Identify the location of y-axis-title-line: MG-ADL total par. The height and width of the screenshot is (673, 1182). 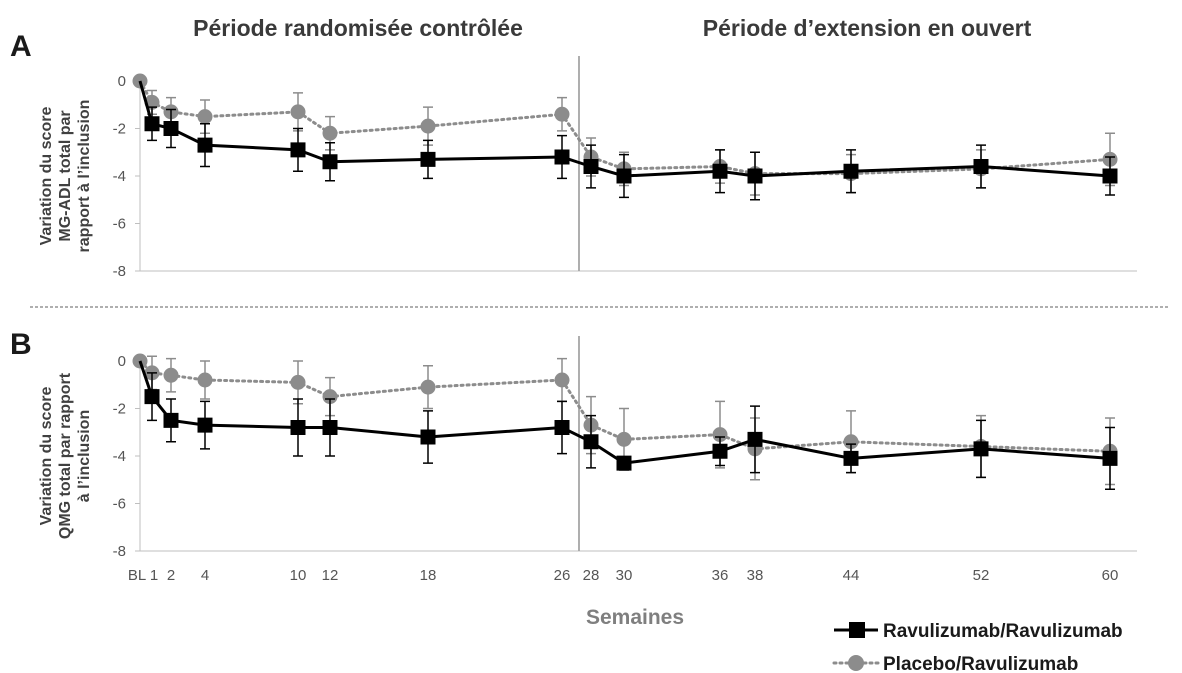
(65, 175).